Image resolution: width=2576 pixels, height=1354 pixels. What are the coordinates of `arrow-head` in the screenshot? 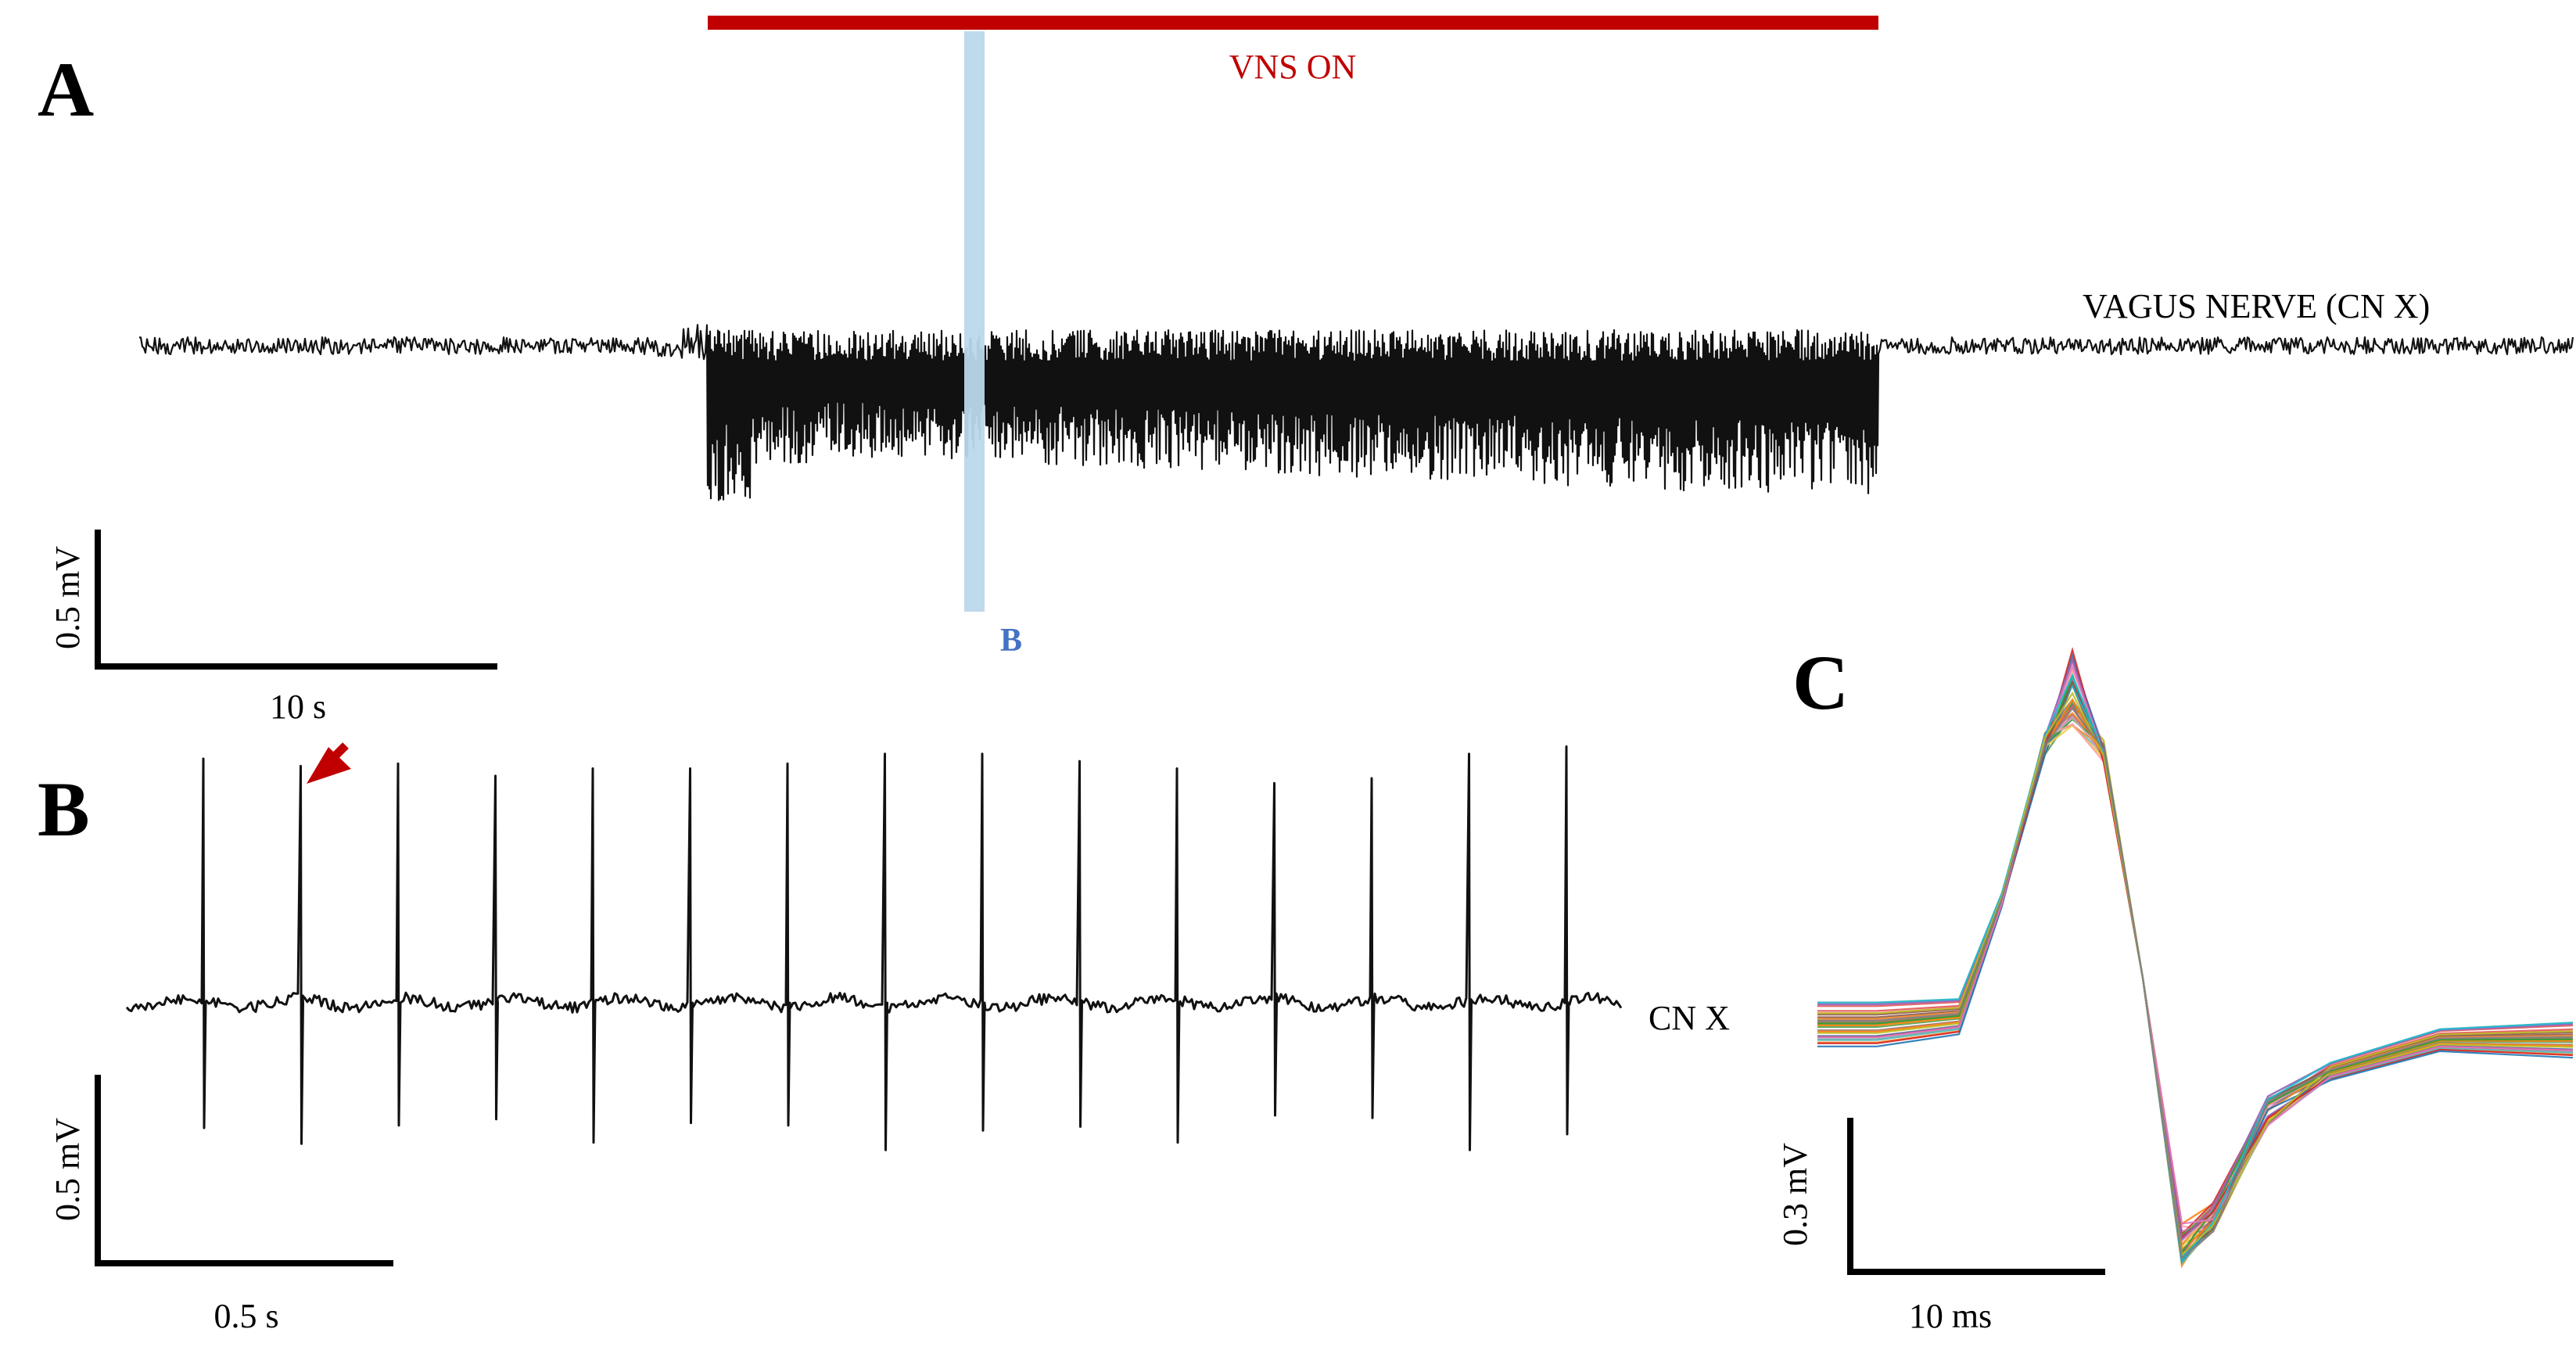 It's located at (329, 765).